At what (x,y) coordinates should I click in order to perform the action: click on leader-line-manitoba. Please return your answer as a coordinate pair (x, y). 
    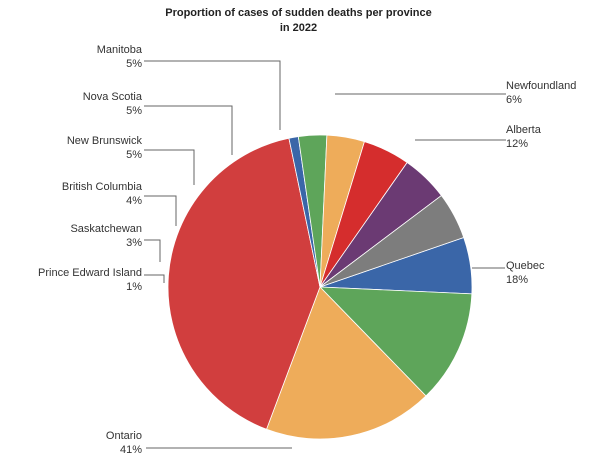
    Looking at the image, I should click on (212, 95).